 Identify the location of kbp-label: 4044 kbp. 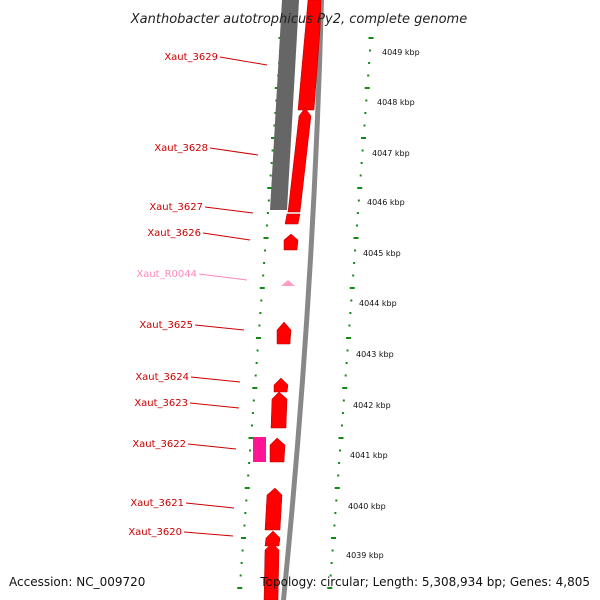
(378, 303).